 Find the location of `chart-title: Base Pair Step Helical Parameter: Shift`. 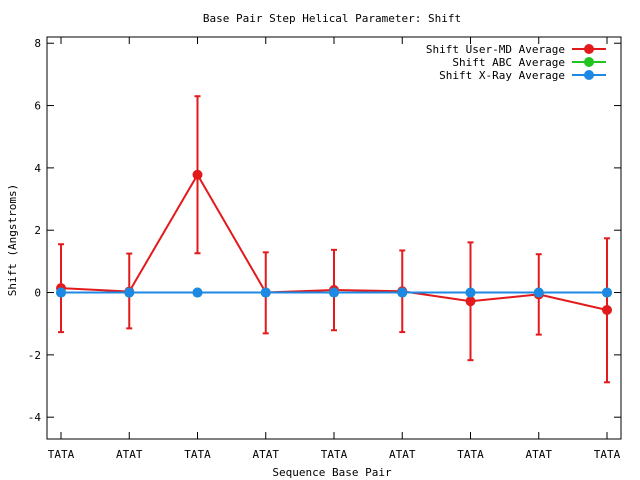

chart-title: Base Pair Step Helical Parameter: Shift is located at coordinates (332, 18).